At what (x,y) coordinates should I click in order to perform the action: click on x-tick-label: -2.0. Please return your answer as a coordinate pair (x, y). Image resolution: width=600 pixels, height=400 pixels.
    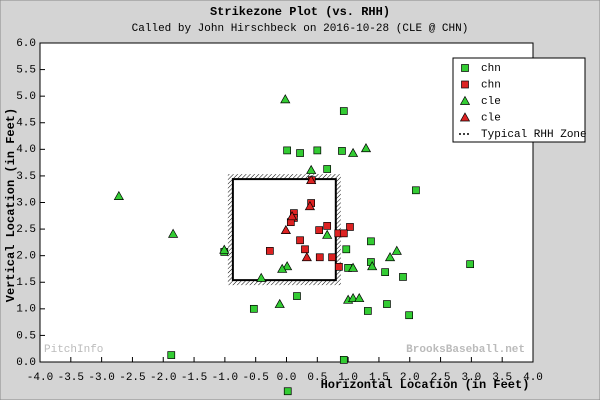
    Looking at the image, I should click on (163, 378).